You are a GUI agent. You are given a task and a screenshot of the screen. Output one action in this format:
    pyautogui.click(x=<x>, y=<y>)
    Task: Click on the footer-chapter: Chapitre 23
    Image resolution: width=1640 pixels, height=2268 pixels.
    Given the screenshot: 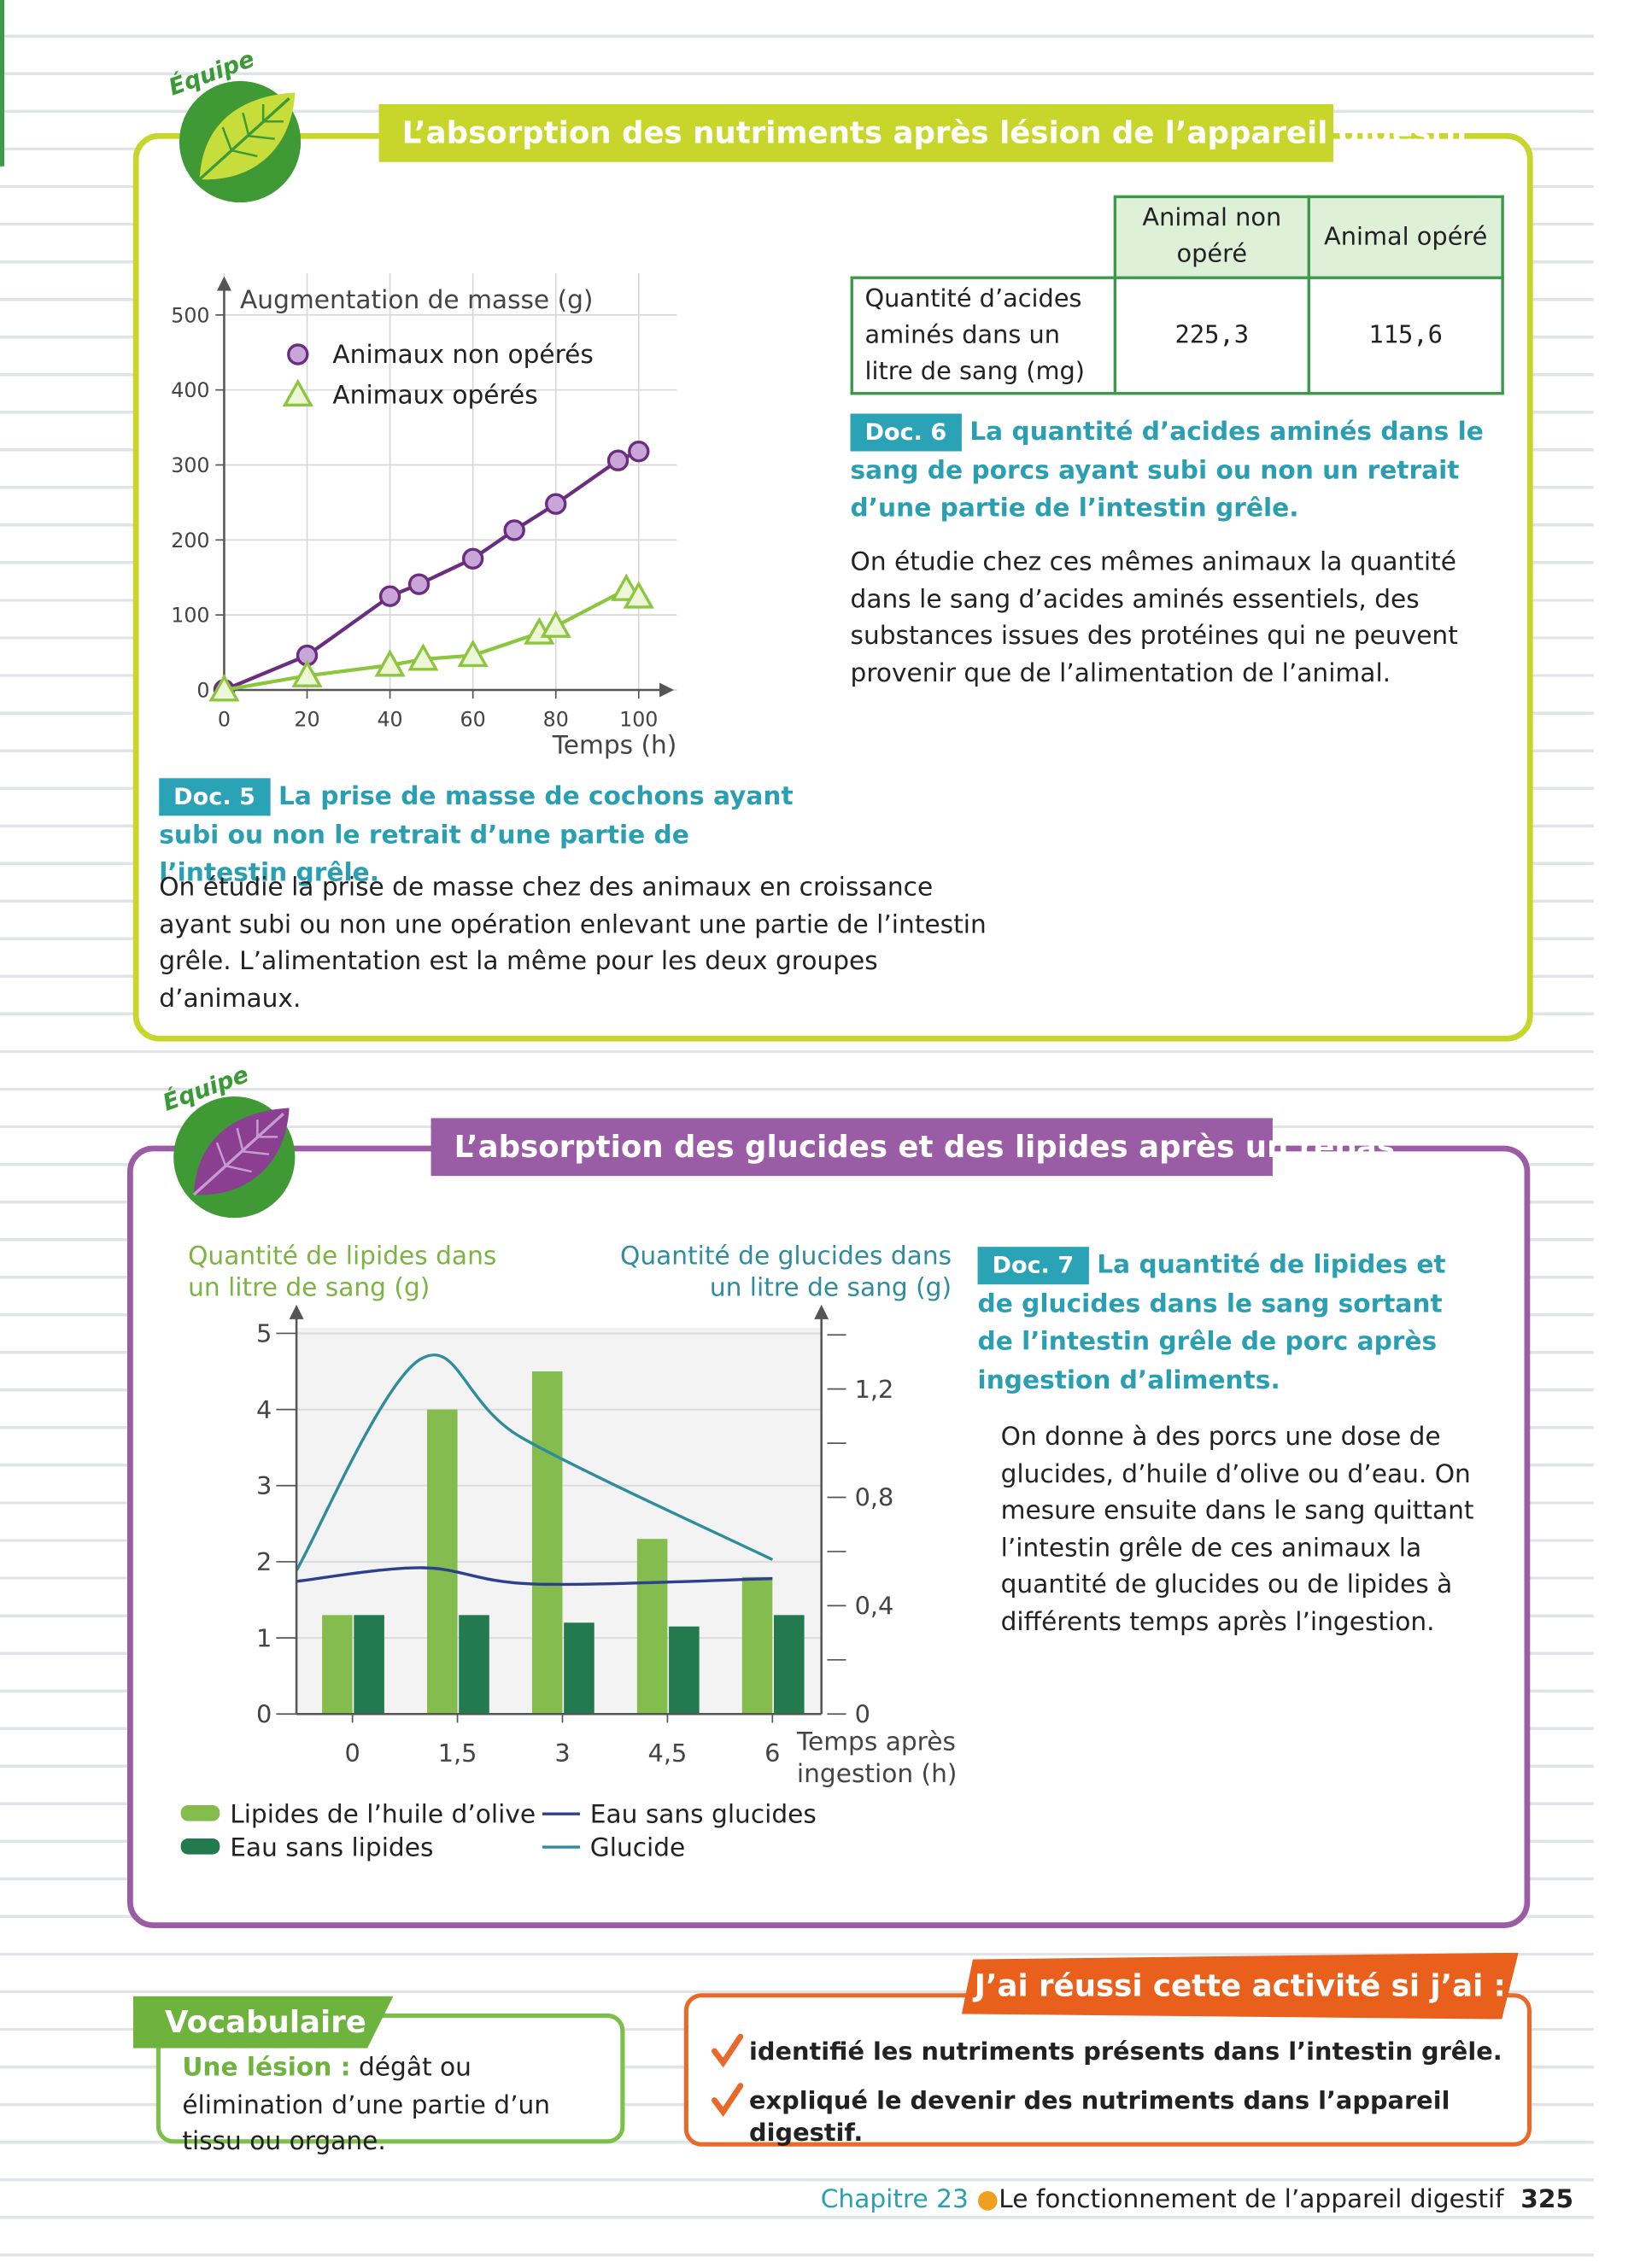 What is the action you would take?
    pyautogui.click(x=894, y=2200)
    